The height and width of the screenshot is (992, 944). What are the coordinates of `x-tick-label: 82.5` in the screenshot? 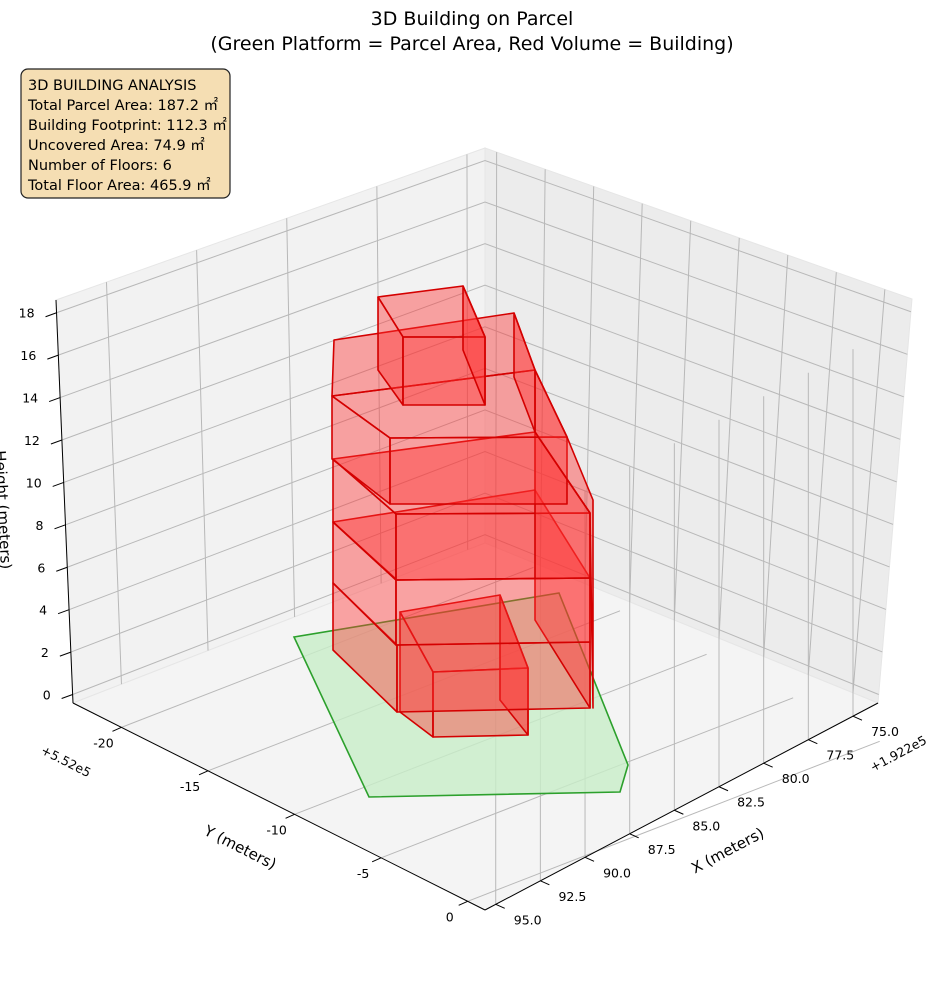 It's located at (751, 802).